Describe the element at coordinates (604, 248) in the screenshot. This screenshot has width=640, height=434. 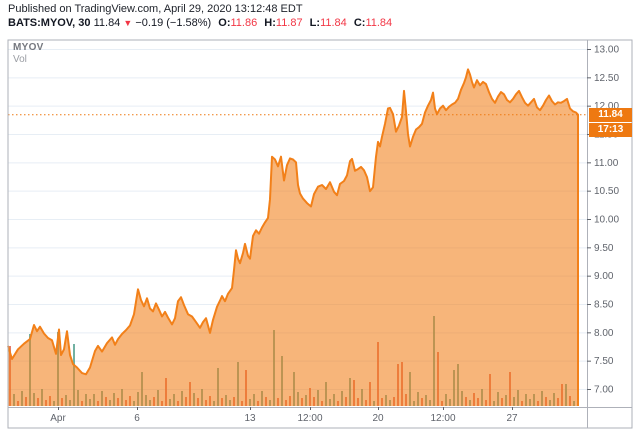
I see `price-axis-label: 9.50` at that location.